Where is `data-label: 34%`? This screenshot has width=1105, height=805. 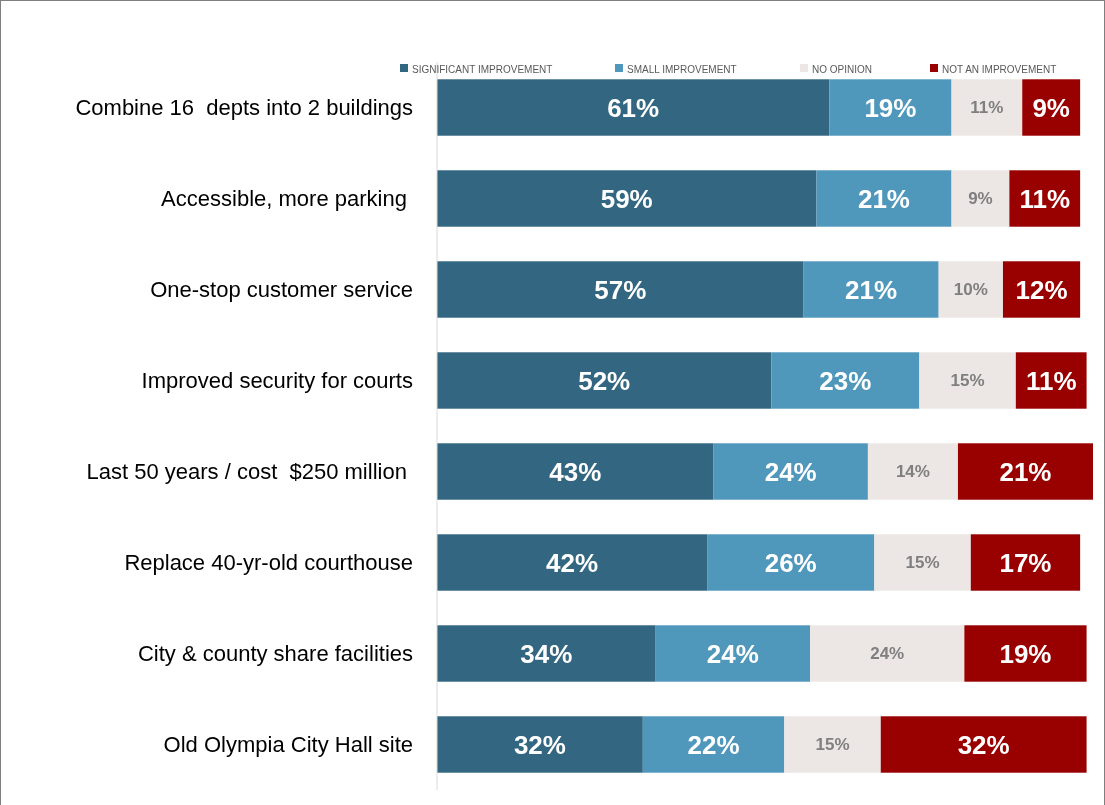 data-label: 34% is located at coordinates (546, 653).